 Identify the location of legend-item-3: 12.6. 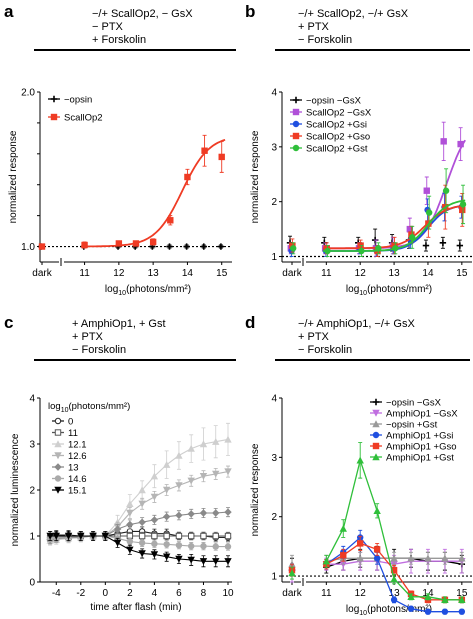
(69, 456).